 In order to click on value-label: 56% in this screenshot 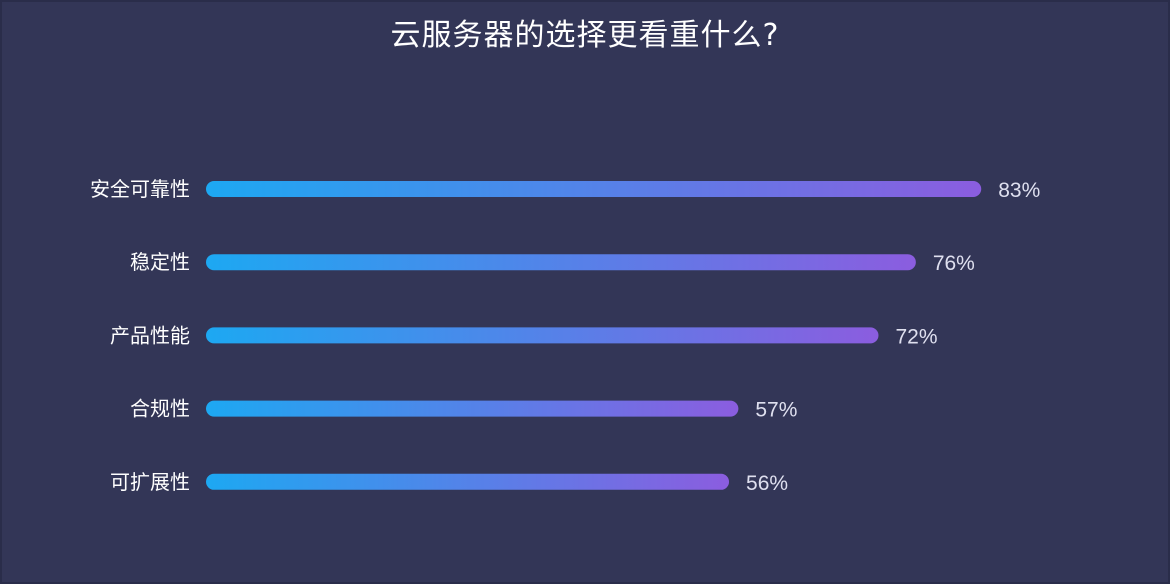, I will do `click(767, 483)`.